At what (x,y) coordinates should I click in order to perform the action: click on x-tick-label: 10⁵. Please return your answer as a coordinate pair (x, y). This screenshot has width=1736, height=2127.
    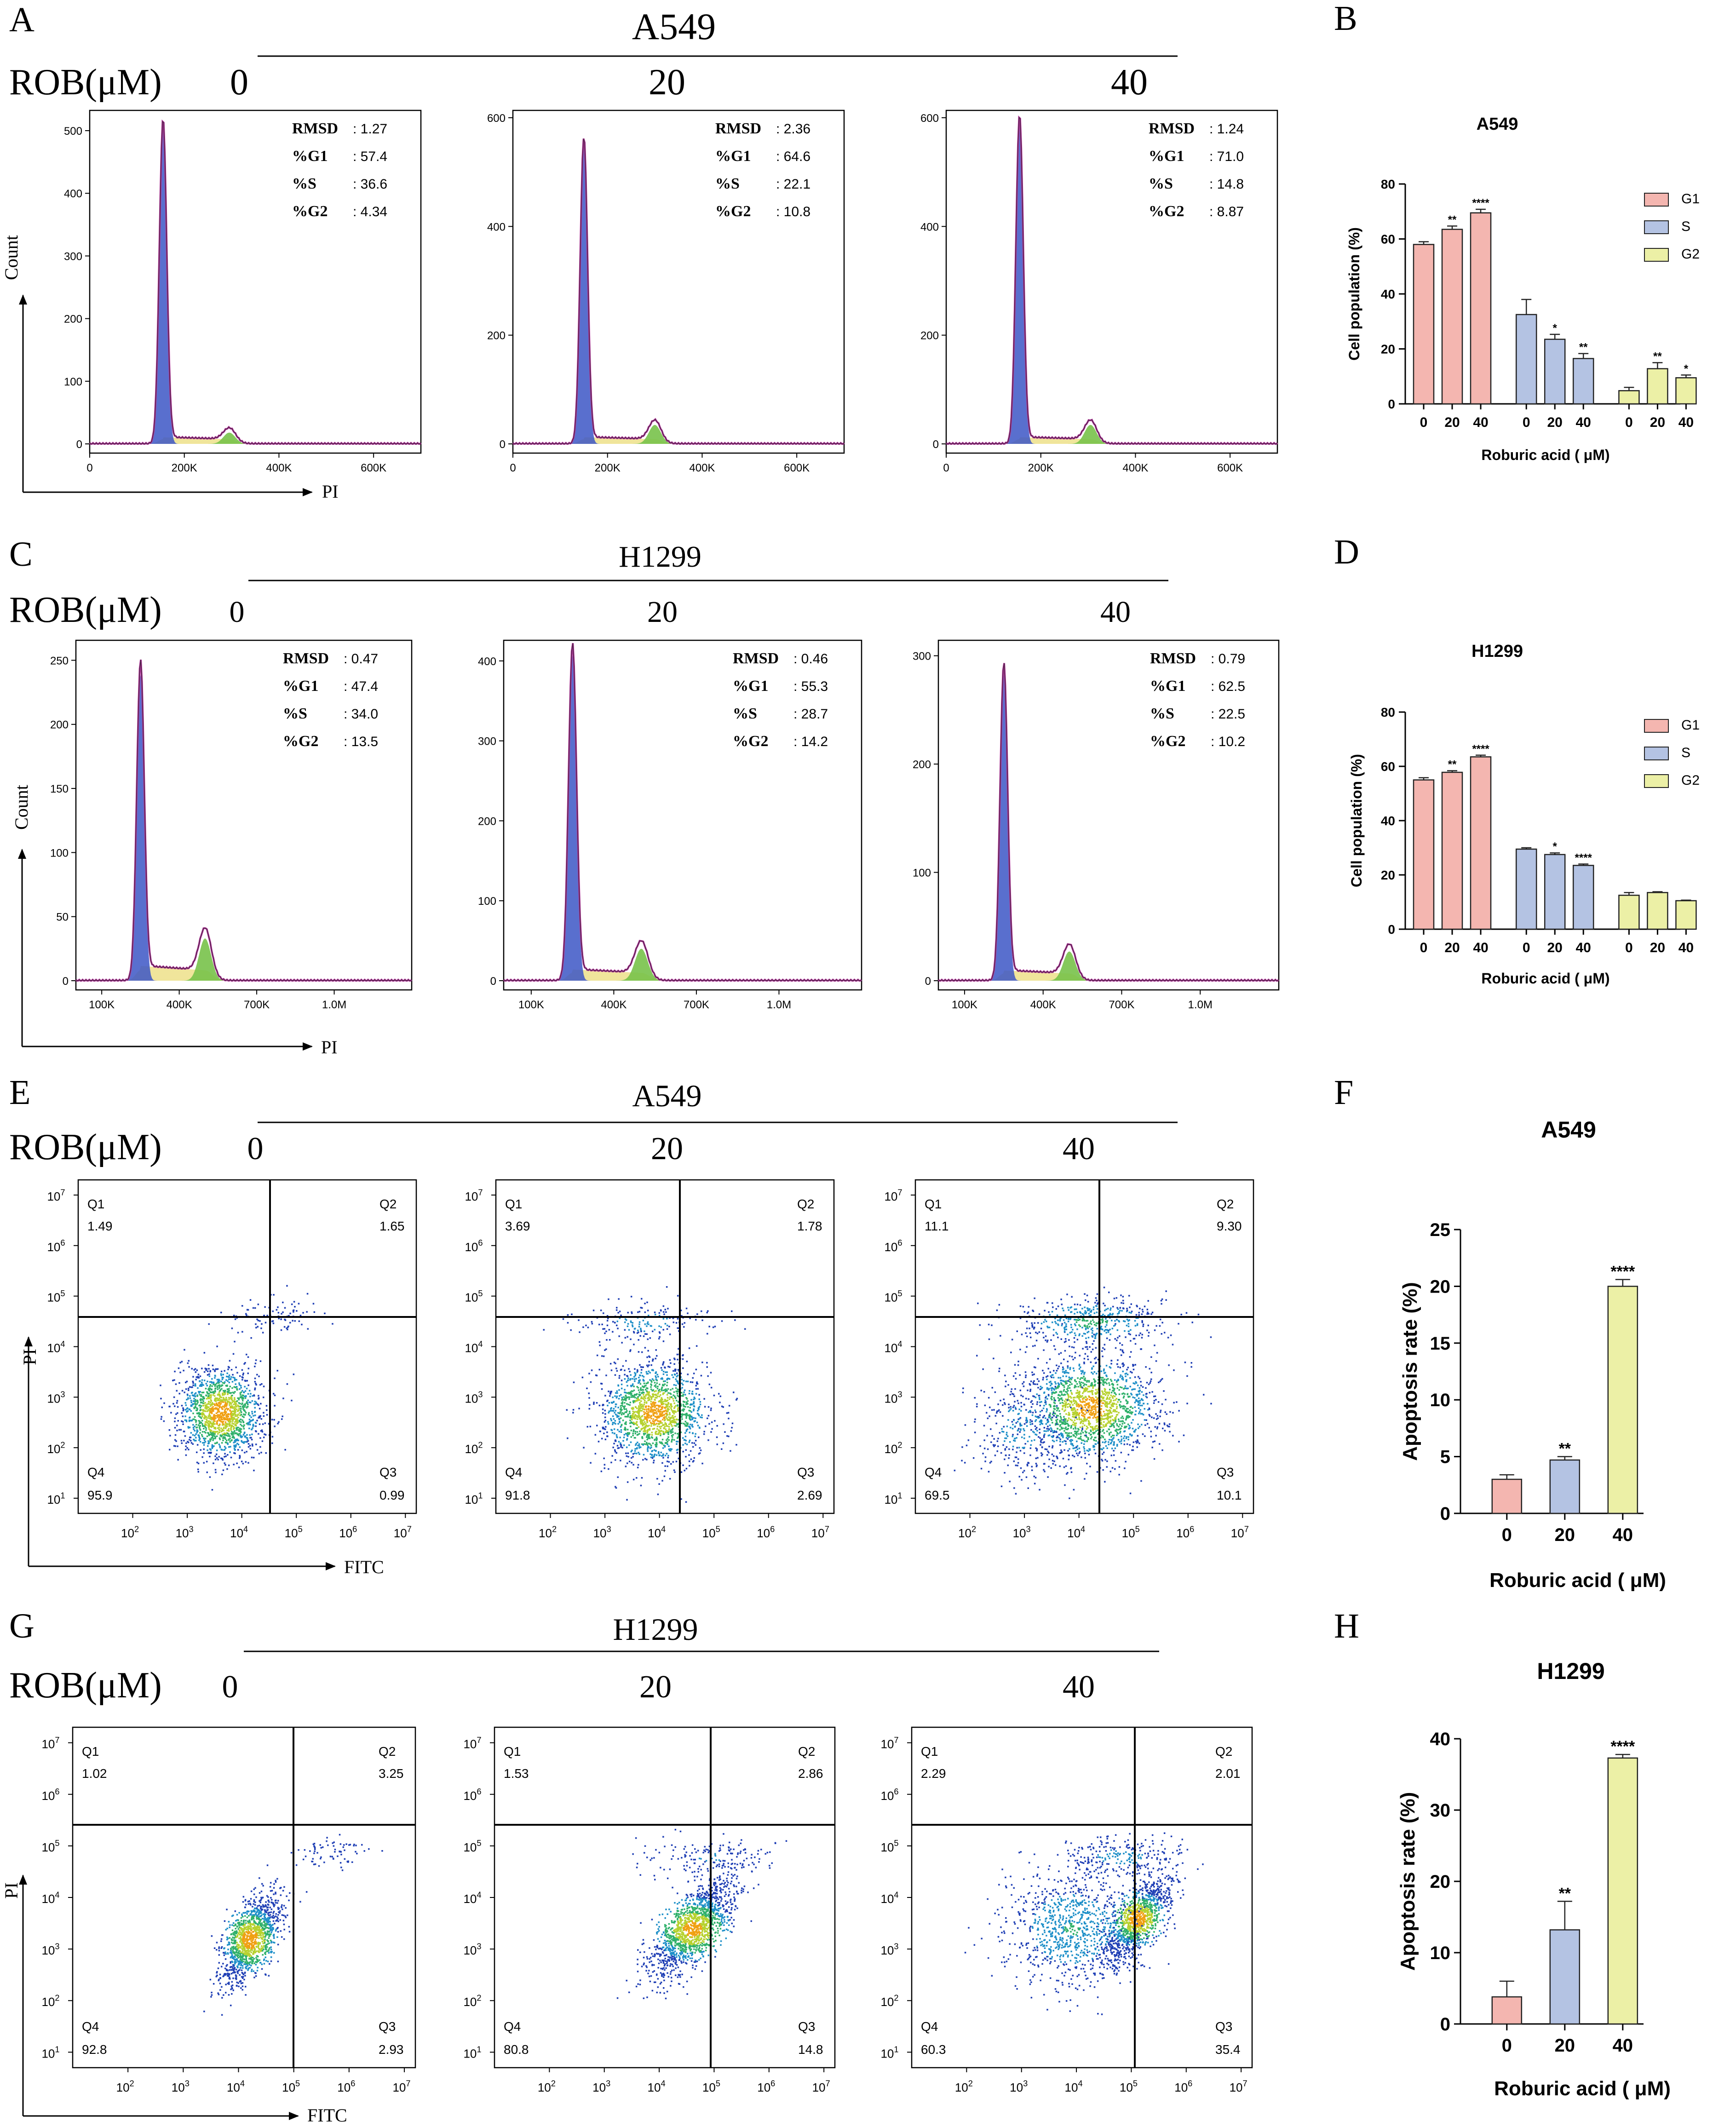
    Looking at the image, I should click on (294, 1532).